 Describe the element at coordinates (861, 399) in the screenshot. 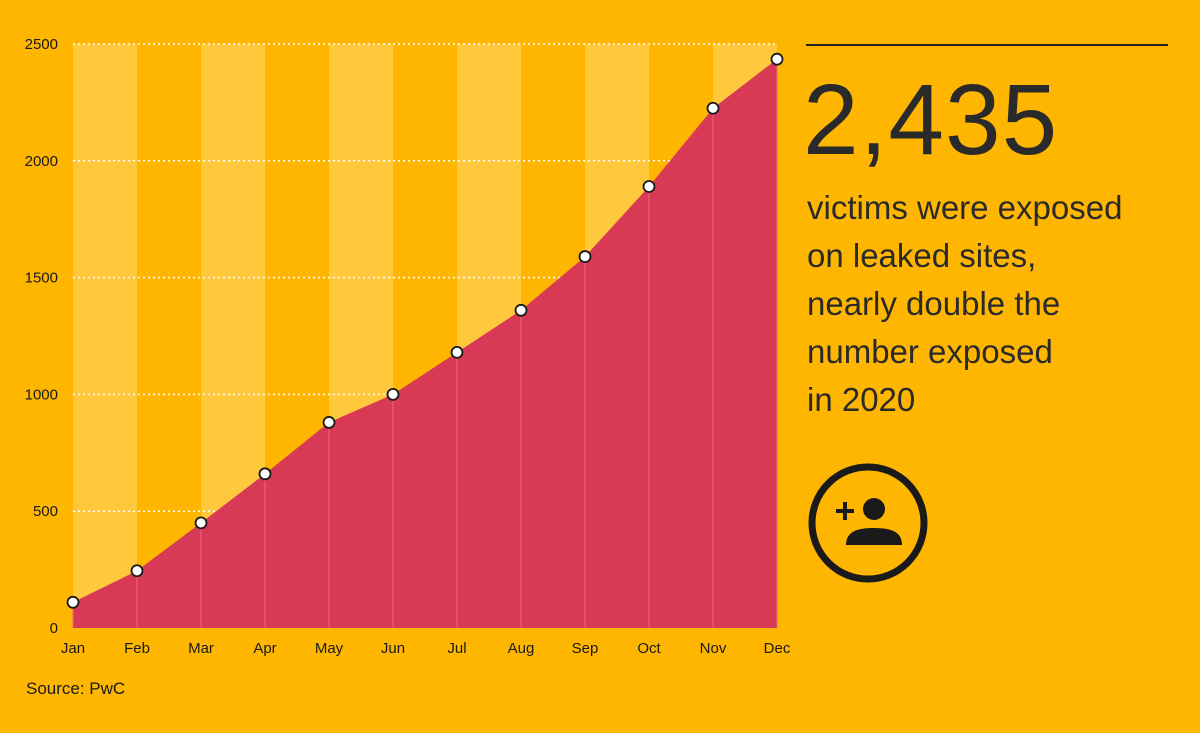

I see `caption-line: in 2020` at that location.